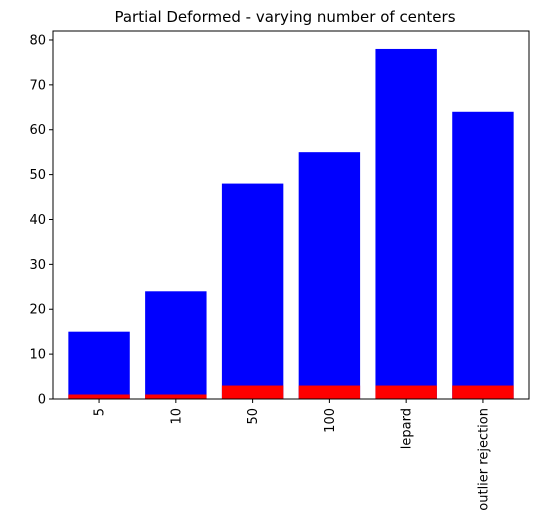  I want to click on bar-blue-lepard, so click(406, 223).